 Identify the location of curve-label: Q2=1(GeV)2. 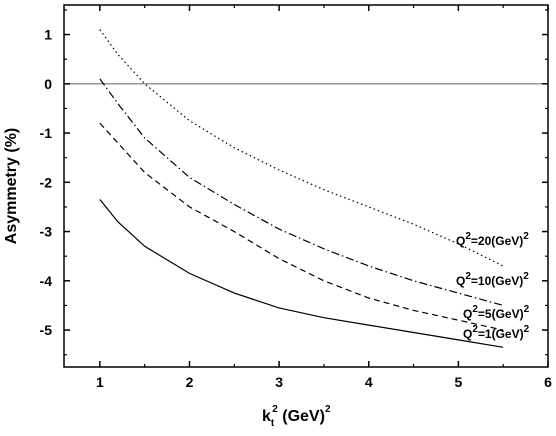
(496, 332).